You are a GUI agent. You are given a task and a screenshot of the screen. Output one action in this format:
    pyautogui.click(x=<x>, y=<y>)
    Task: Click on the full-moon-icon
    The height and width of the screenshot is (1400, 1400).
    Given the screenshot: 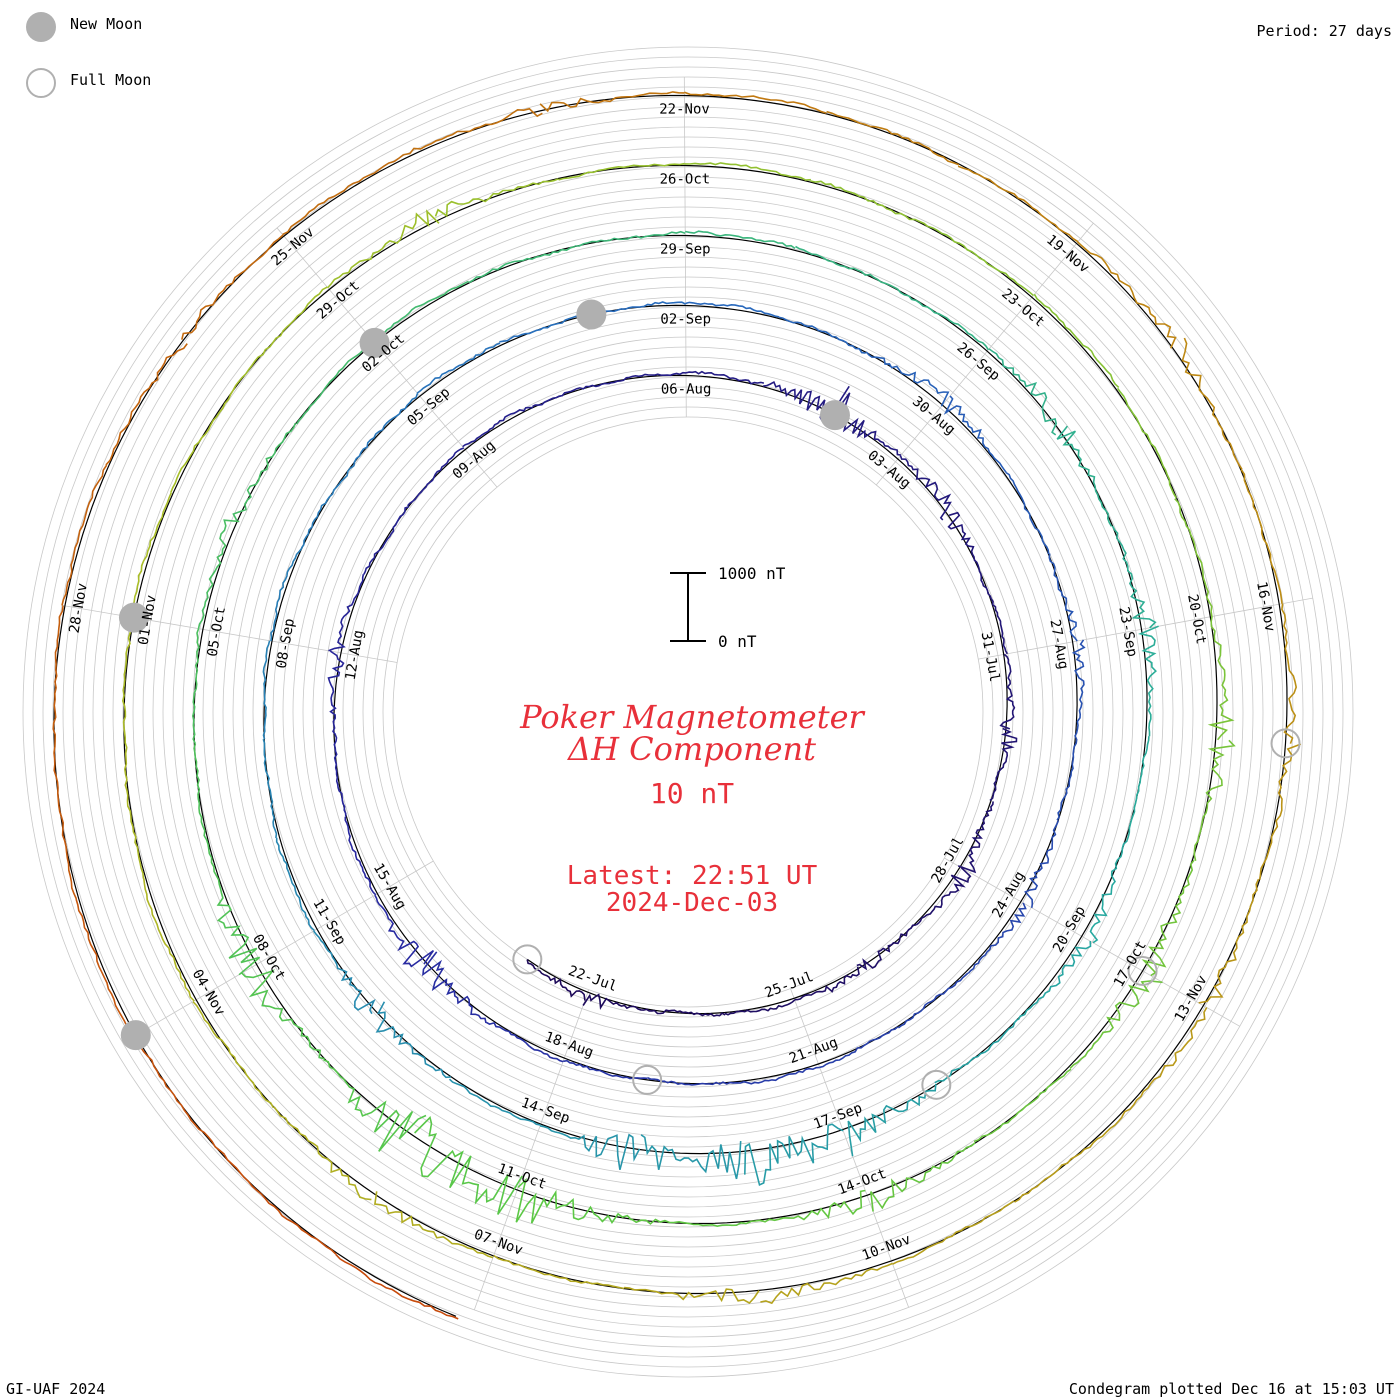 What is the action you would take?
    pyautogui.click(x=41, y=83)
    